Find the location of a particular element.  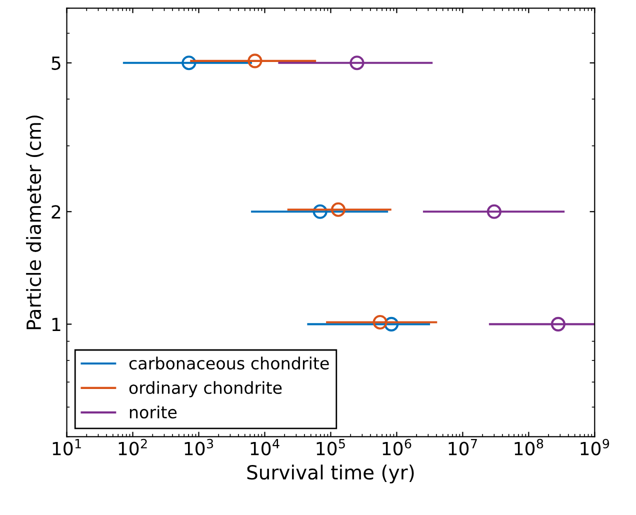

x-tick-label: 10$^{3}$ is located at coordinates (199, 447).